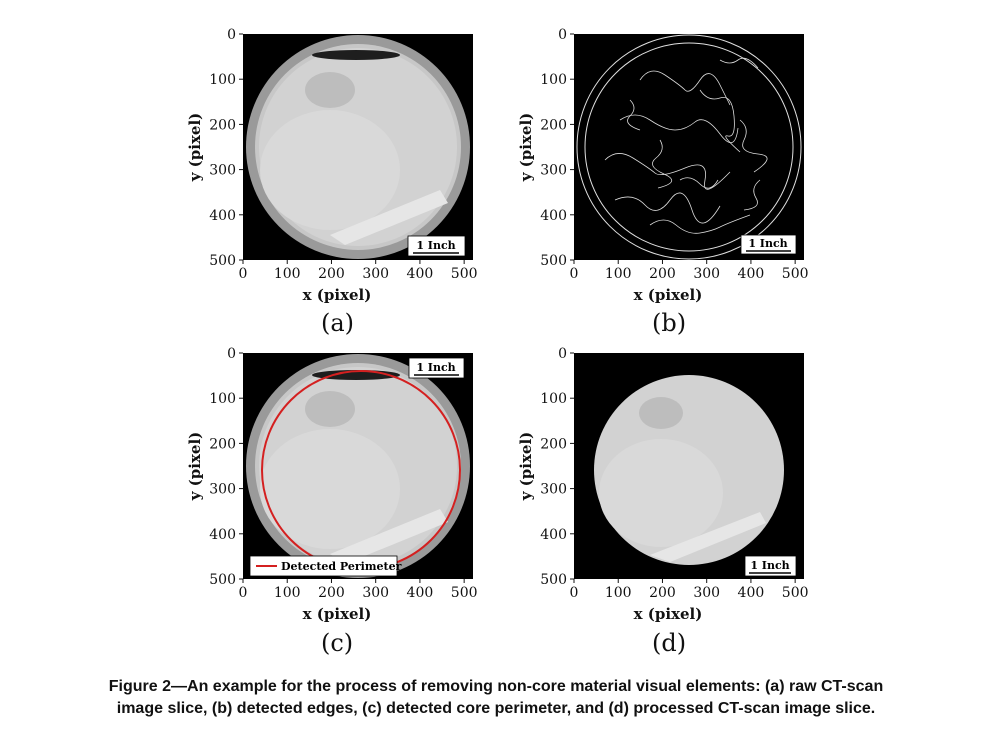 The height and width of the screenshot is (739, 992). I want to click on panel-b-scale-bar: 1 Inch, so click(768, 244).